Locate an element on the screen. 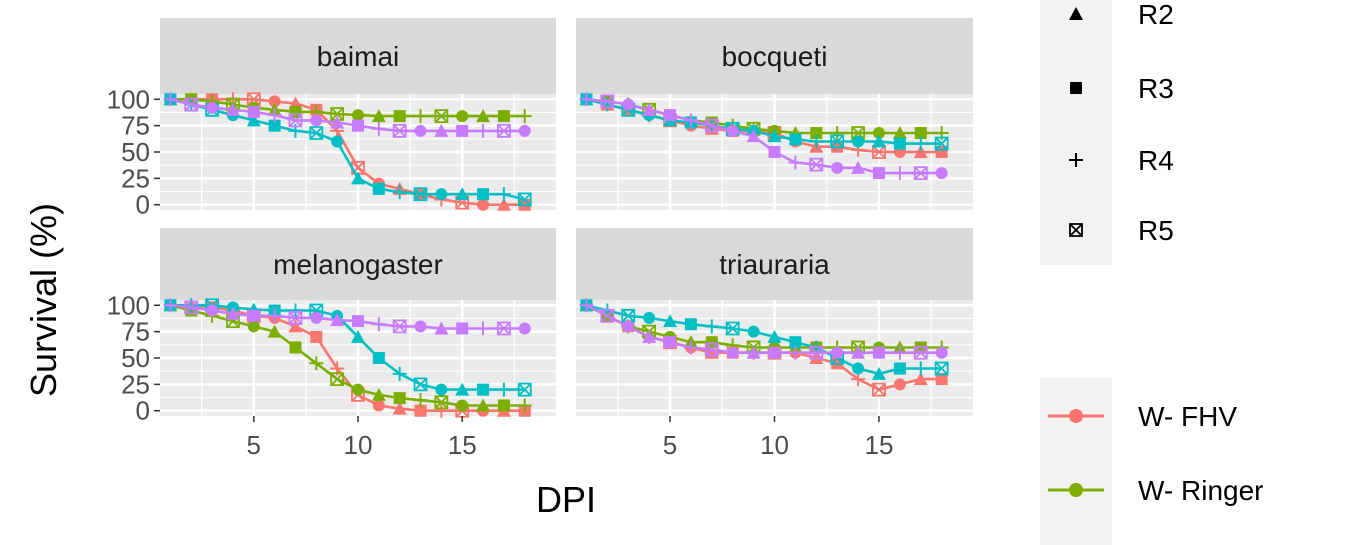  legend-label: W- Ringer is located at coordinates (1201, 490).